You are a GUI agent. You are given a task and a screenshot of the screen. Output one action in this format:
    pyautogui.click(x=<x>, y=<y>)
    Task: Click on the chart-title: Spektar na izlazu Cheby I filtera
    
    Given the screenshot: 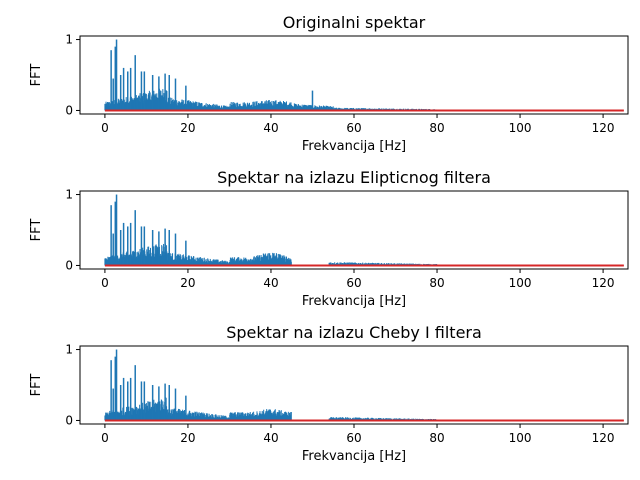 What is the action you would take?
    pyautogui.click(x=354, y=332)
    